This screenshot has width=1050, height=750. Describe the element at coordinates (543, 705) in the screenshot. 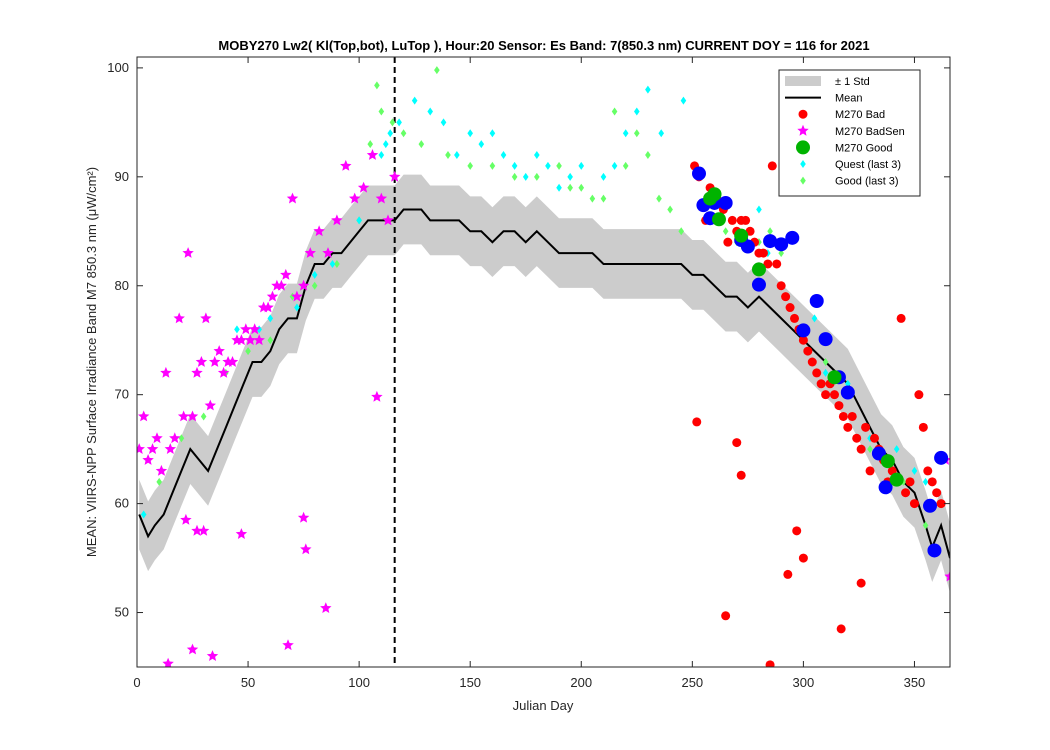

I see `x-axis-label: Julian Day` at that location.